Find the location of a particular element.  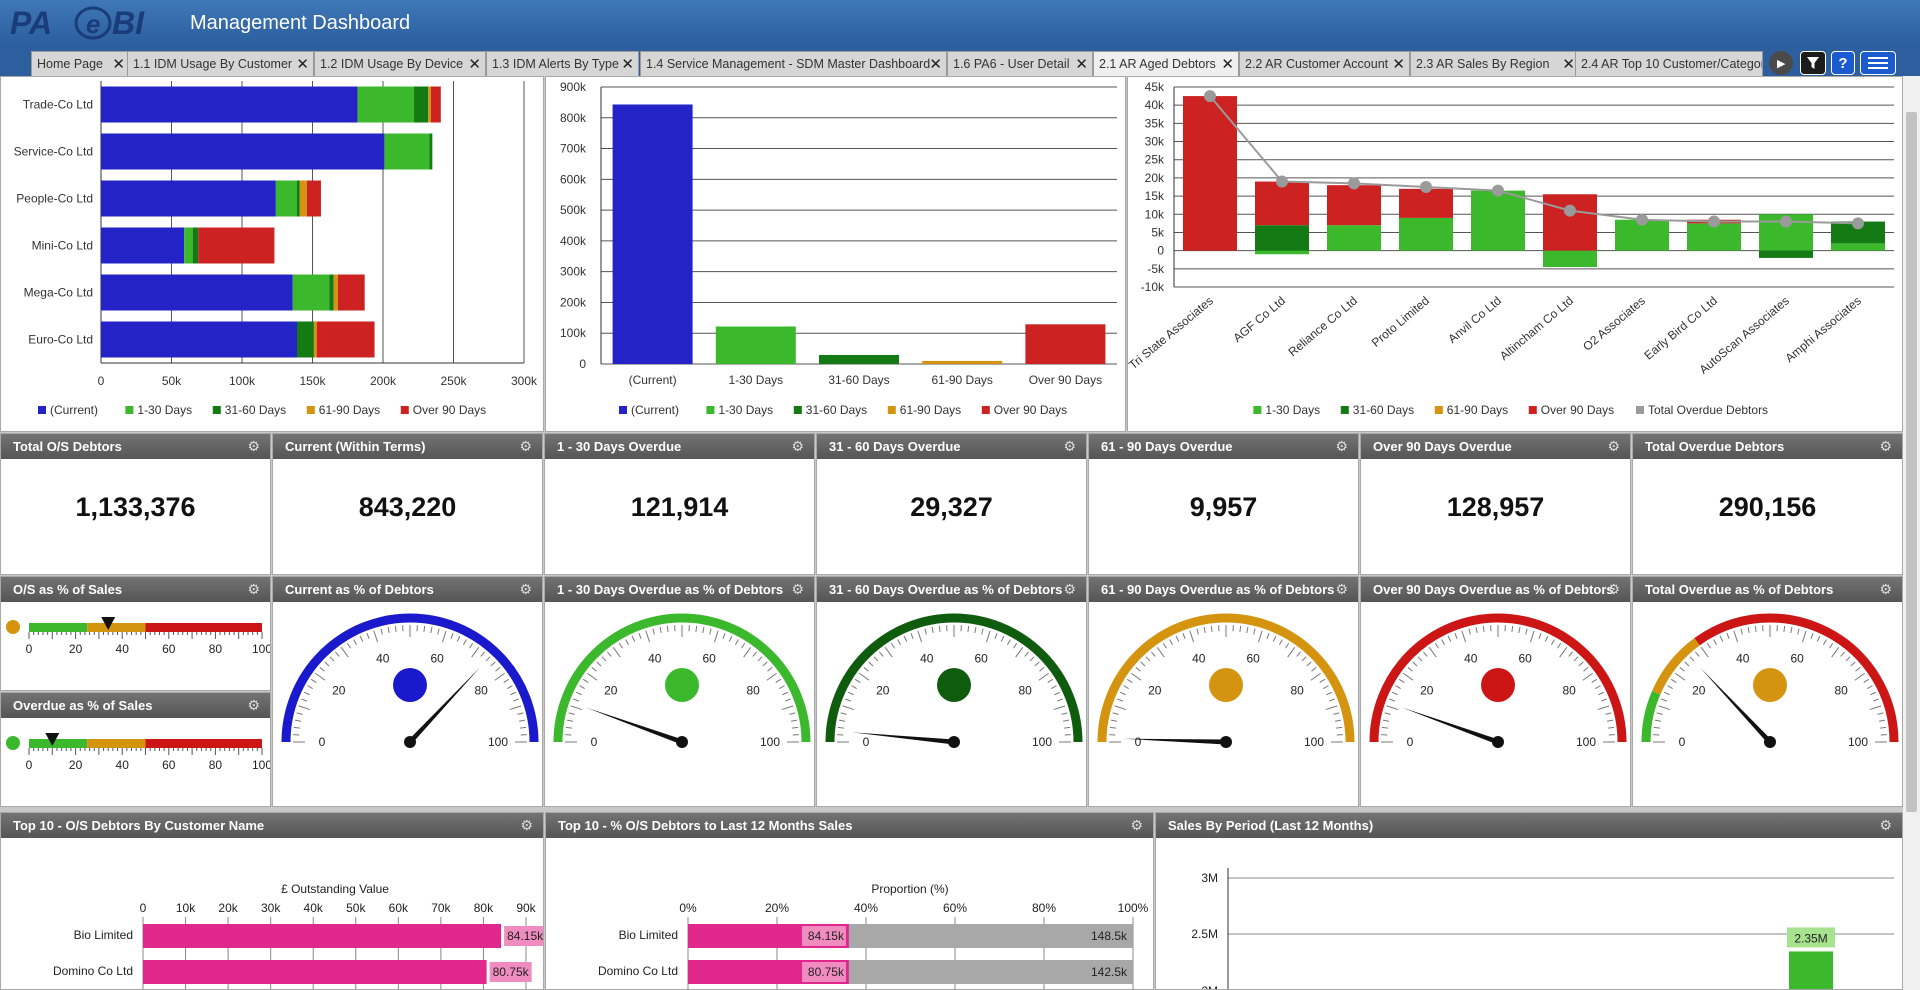

tab-1-6: 1.6 PA6 - User Detail ✕ is located at coordinates (1020, 63).